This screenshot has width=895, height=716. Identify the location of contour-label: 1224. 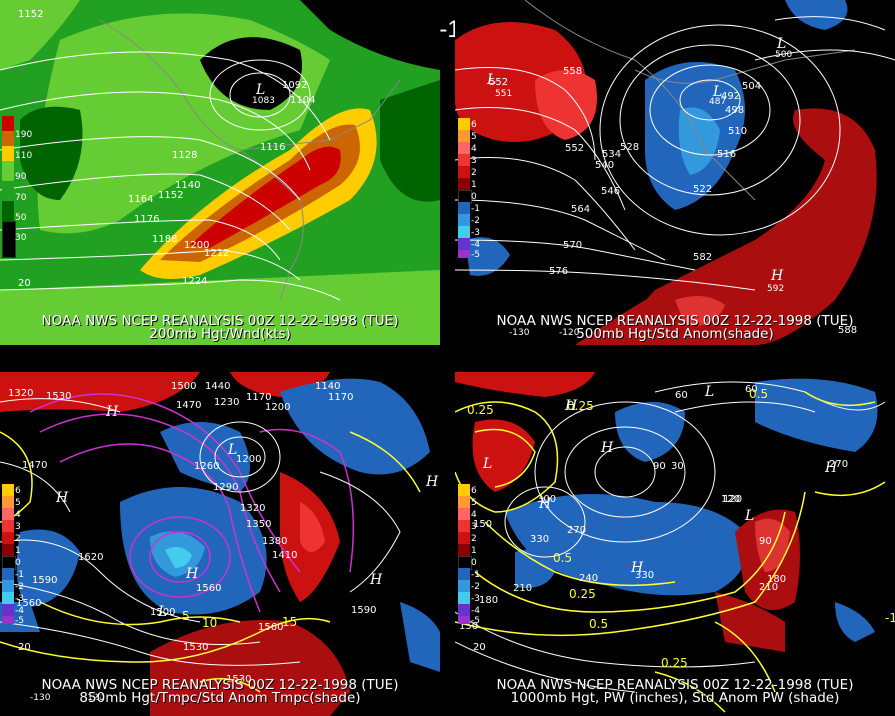
(194, 281).